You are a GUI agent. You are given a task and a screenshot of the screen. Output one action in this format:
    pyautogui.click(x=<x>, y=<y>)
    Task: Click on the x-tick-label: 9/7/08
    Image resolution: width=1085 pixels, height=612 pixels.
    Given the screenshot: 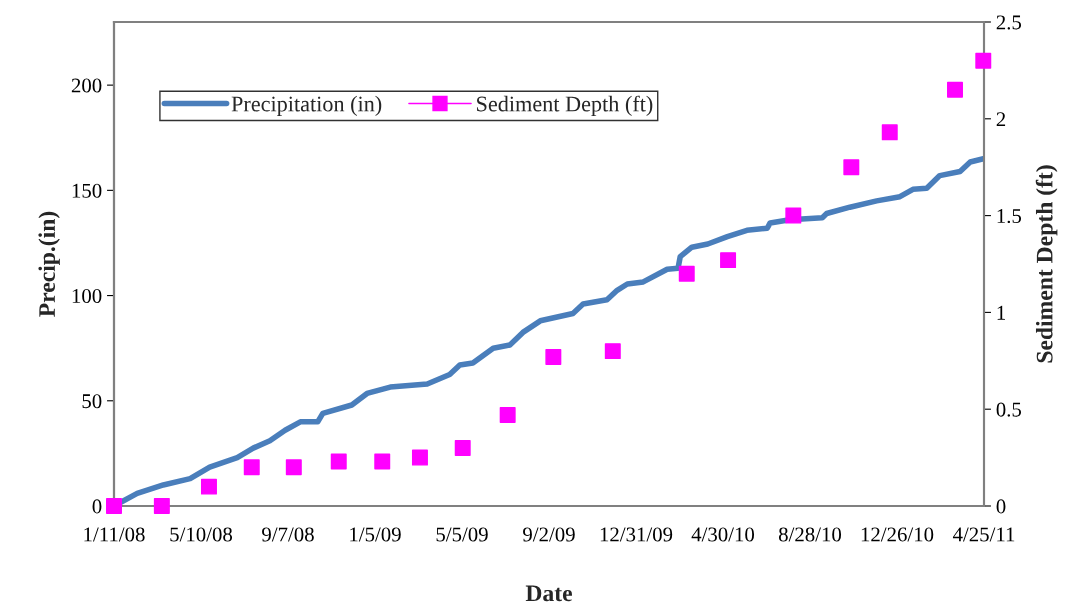 What is the action you would take?
    pyautogui.click(x=288, y=534)
    